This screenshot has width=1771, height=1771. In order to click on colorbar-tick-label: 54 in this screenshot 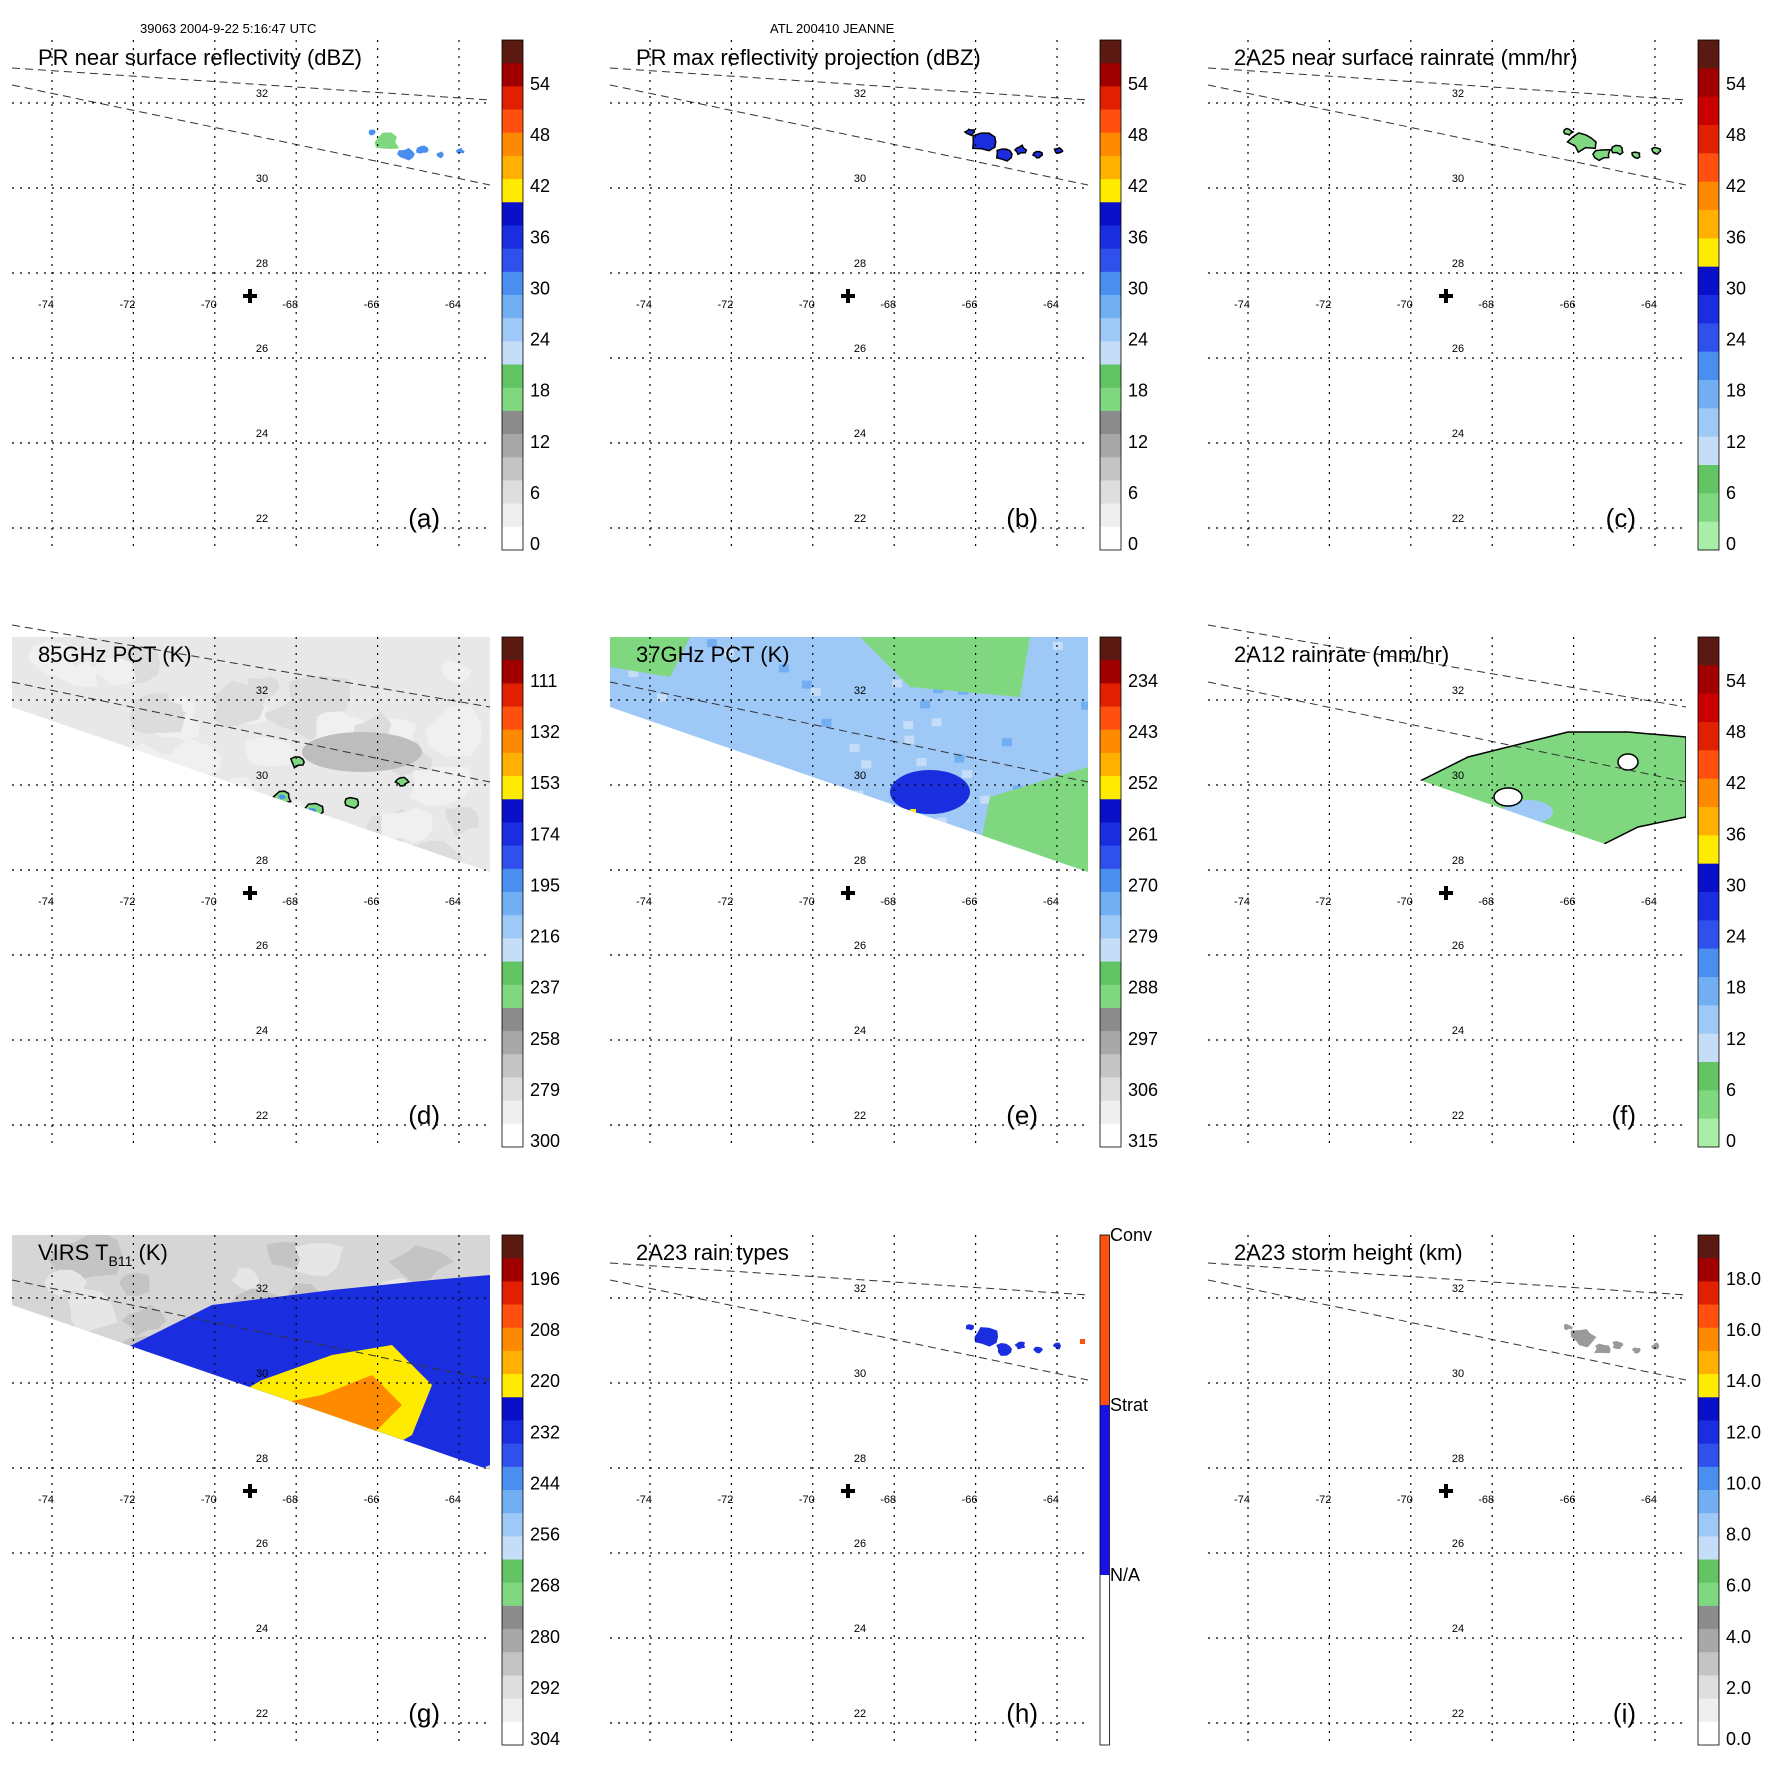, I will do `click(1736, 84)`.